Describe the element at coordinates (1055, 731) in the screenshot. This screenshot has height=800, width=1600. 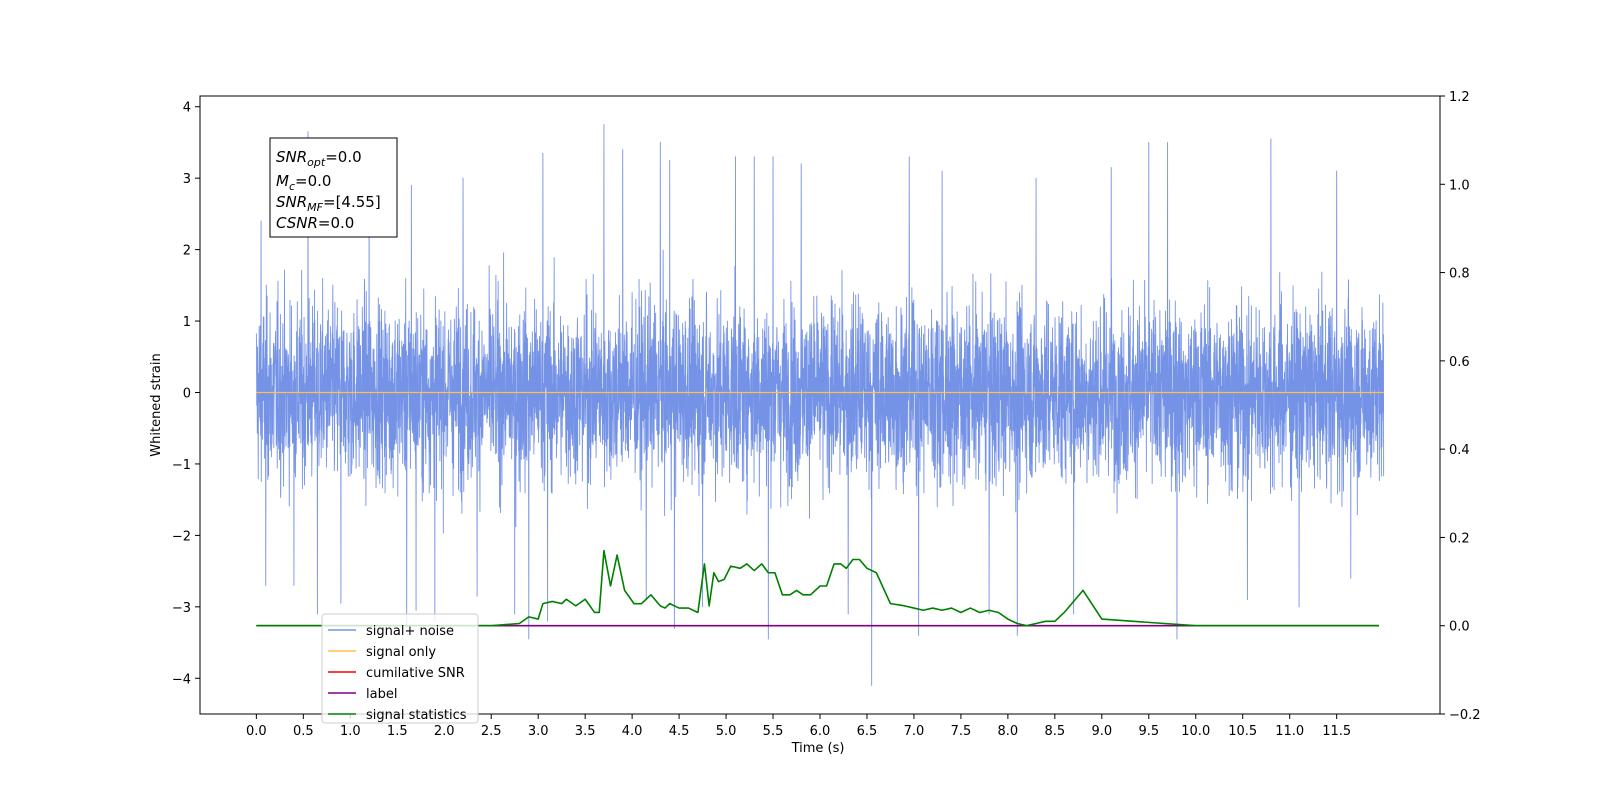
I see `x-tick-label: 8.5` at that location.